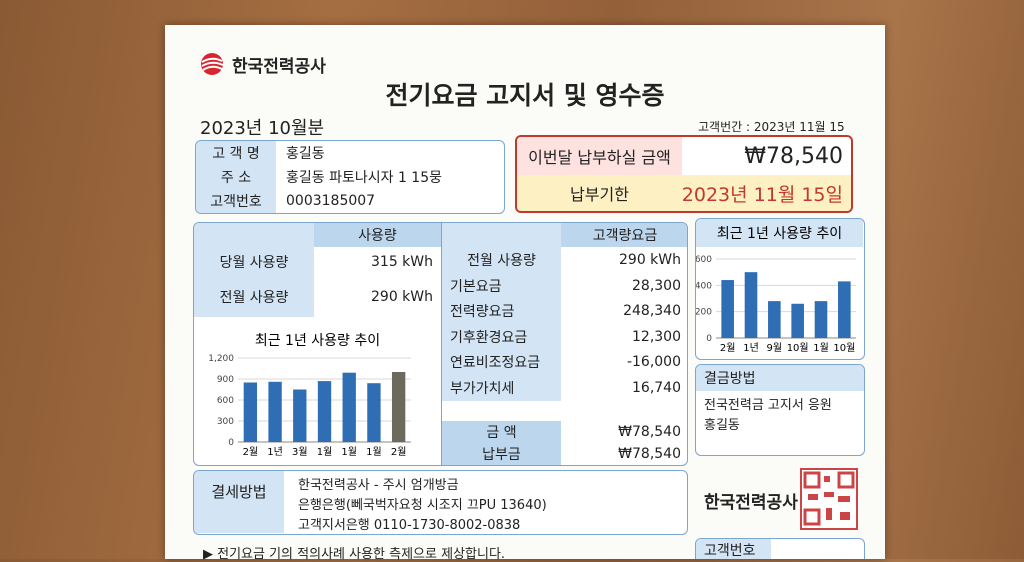 Image resolution: width=1024 pixels, height=562 pixels. I want to click on recent-chart: 최근 1년 사용량 추이 0 200 400 600 2월 1년 9월 10월 1월 10월, so click(779, 286).